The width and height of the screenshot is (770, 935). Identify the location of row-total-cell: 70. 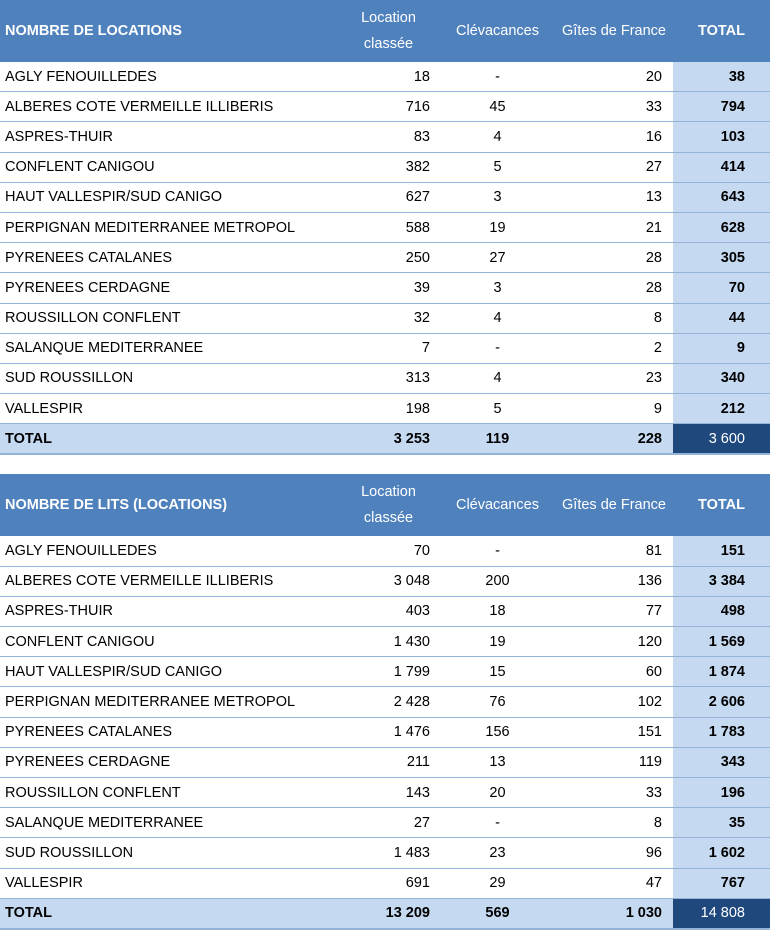
(721, 288).